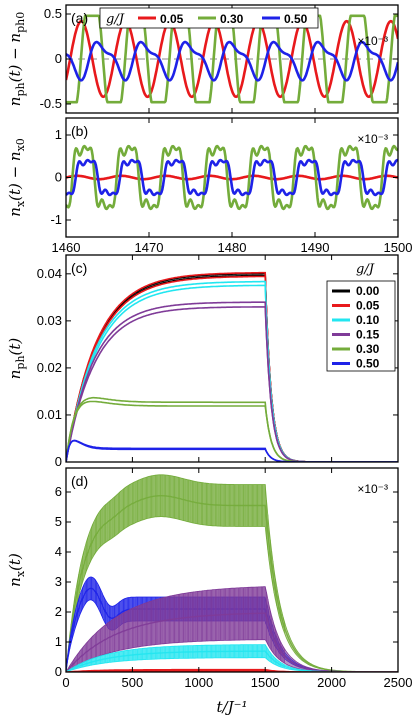  Describe the element at coordinates (58, 491) in the screenshot. I see `y-tick-label: 6` at that location.